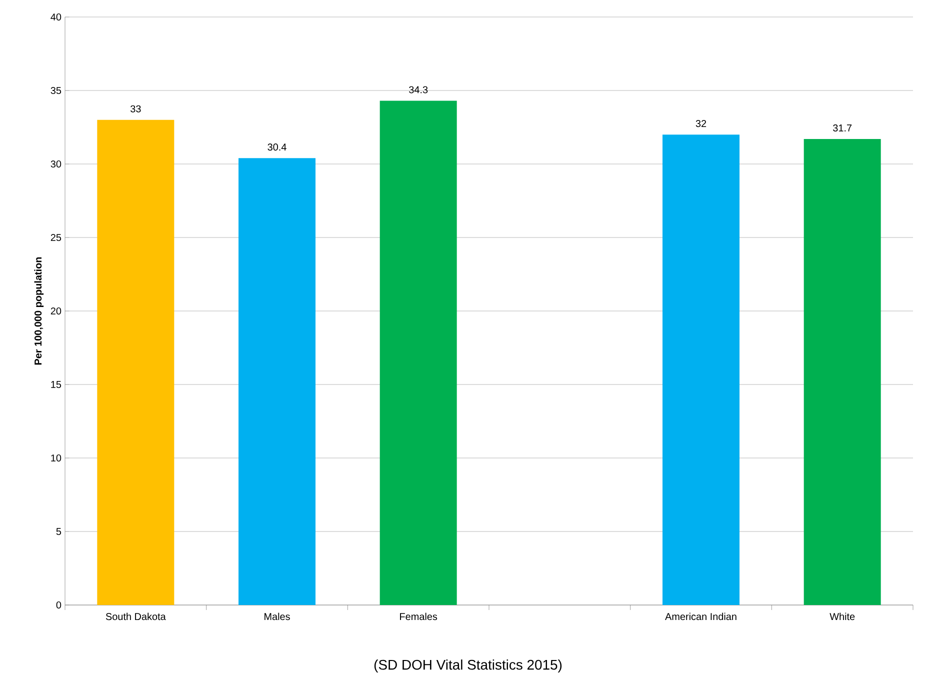 Image resolution: width=937 pixels, height=682 pixels. I want to click on y-tick-label: 20, so click(56, 311).